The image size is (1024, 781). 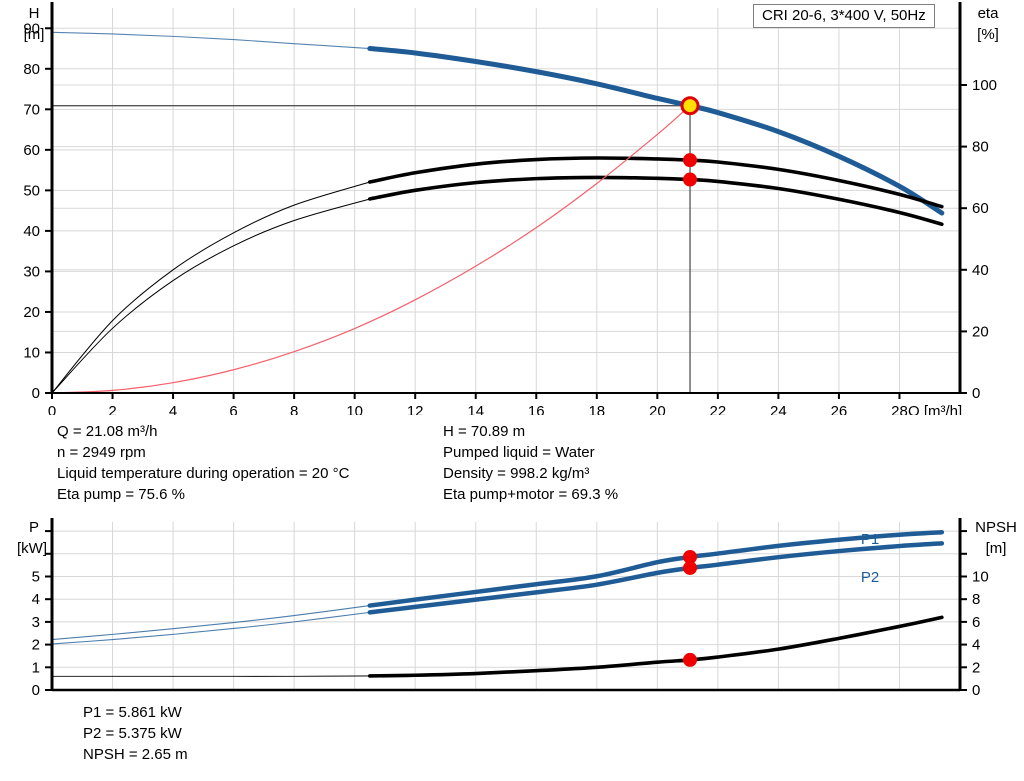 I want to click on curve-eta-pump-thick, so click(x=656, y=182).